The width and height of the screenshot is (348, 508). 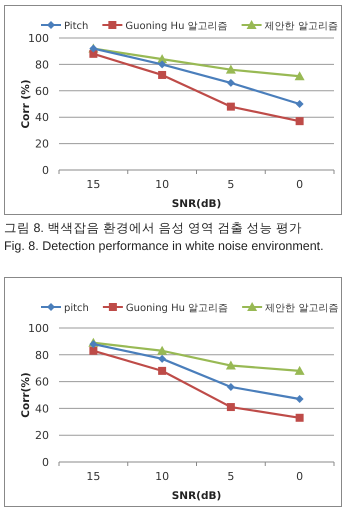 What do you see at coordinates (154, 228) in the screenshot?
I see `caption: 그림 8. 백색잡음 환경에서 음성 영역 검출 성능 평가` at bounding box center [154, 228].